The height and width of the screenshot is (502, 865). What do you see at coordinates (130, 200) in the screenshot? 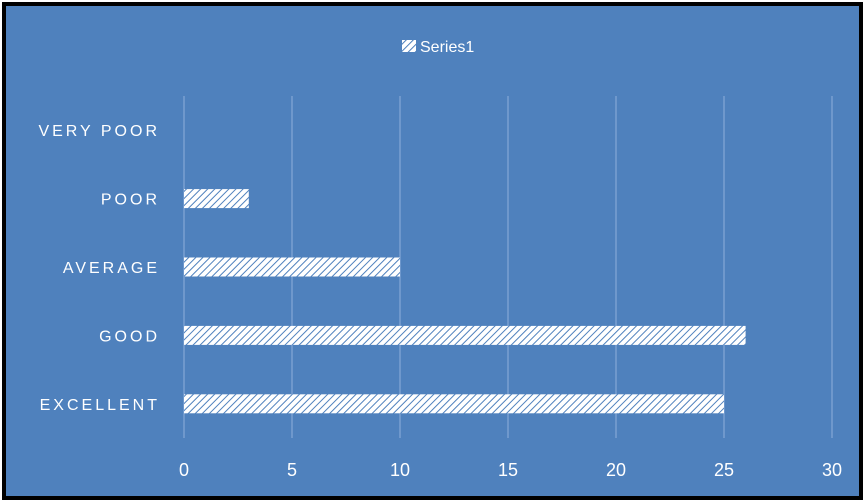
I see `category-label-poor: POOR` at bounding box center [130, 200].